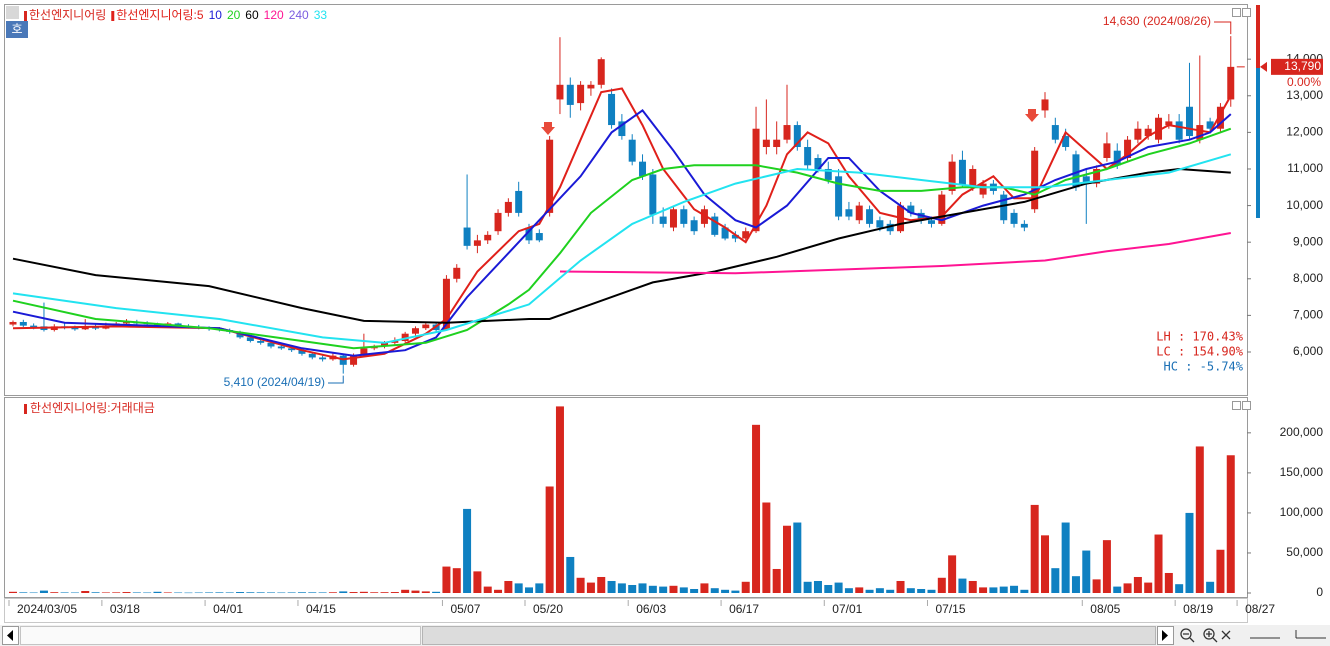 This screenshot has height=646, width=1330. Describe the element at coordinates (220, 635) in the screenshot. I see `scroll-track` at that location.